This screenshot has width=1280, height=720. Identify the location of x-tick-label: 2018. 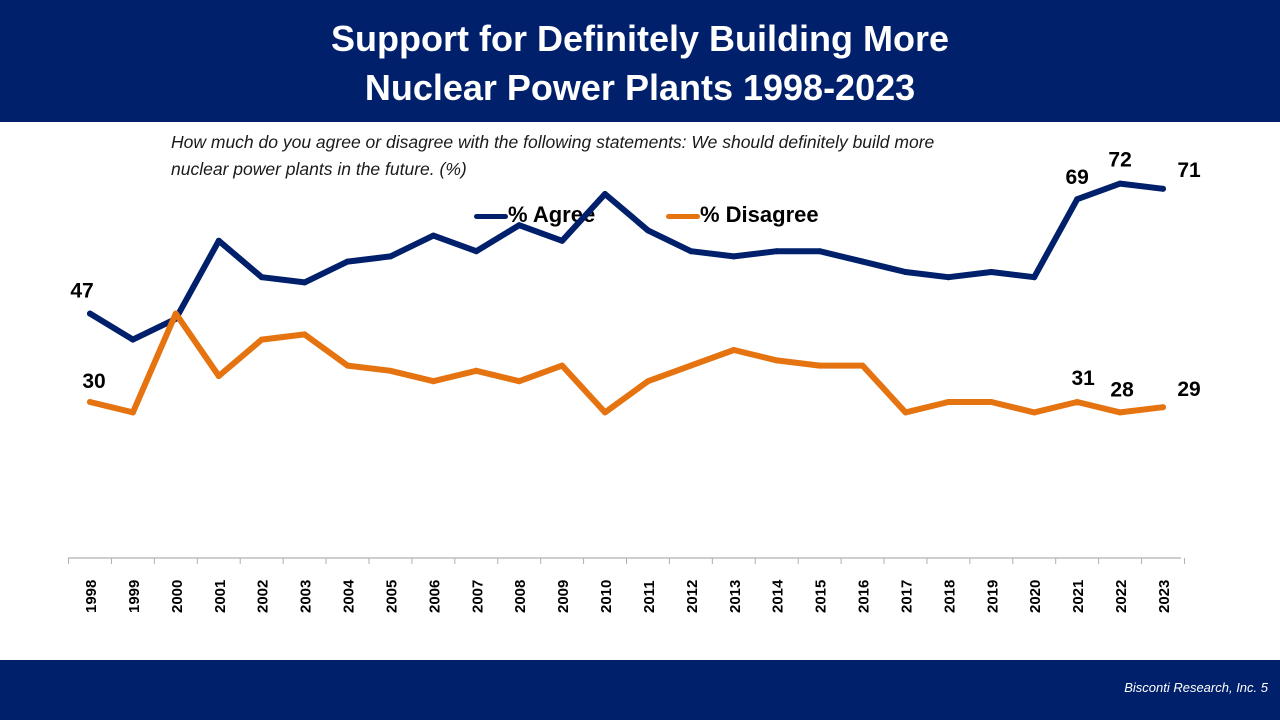
(949, 596).